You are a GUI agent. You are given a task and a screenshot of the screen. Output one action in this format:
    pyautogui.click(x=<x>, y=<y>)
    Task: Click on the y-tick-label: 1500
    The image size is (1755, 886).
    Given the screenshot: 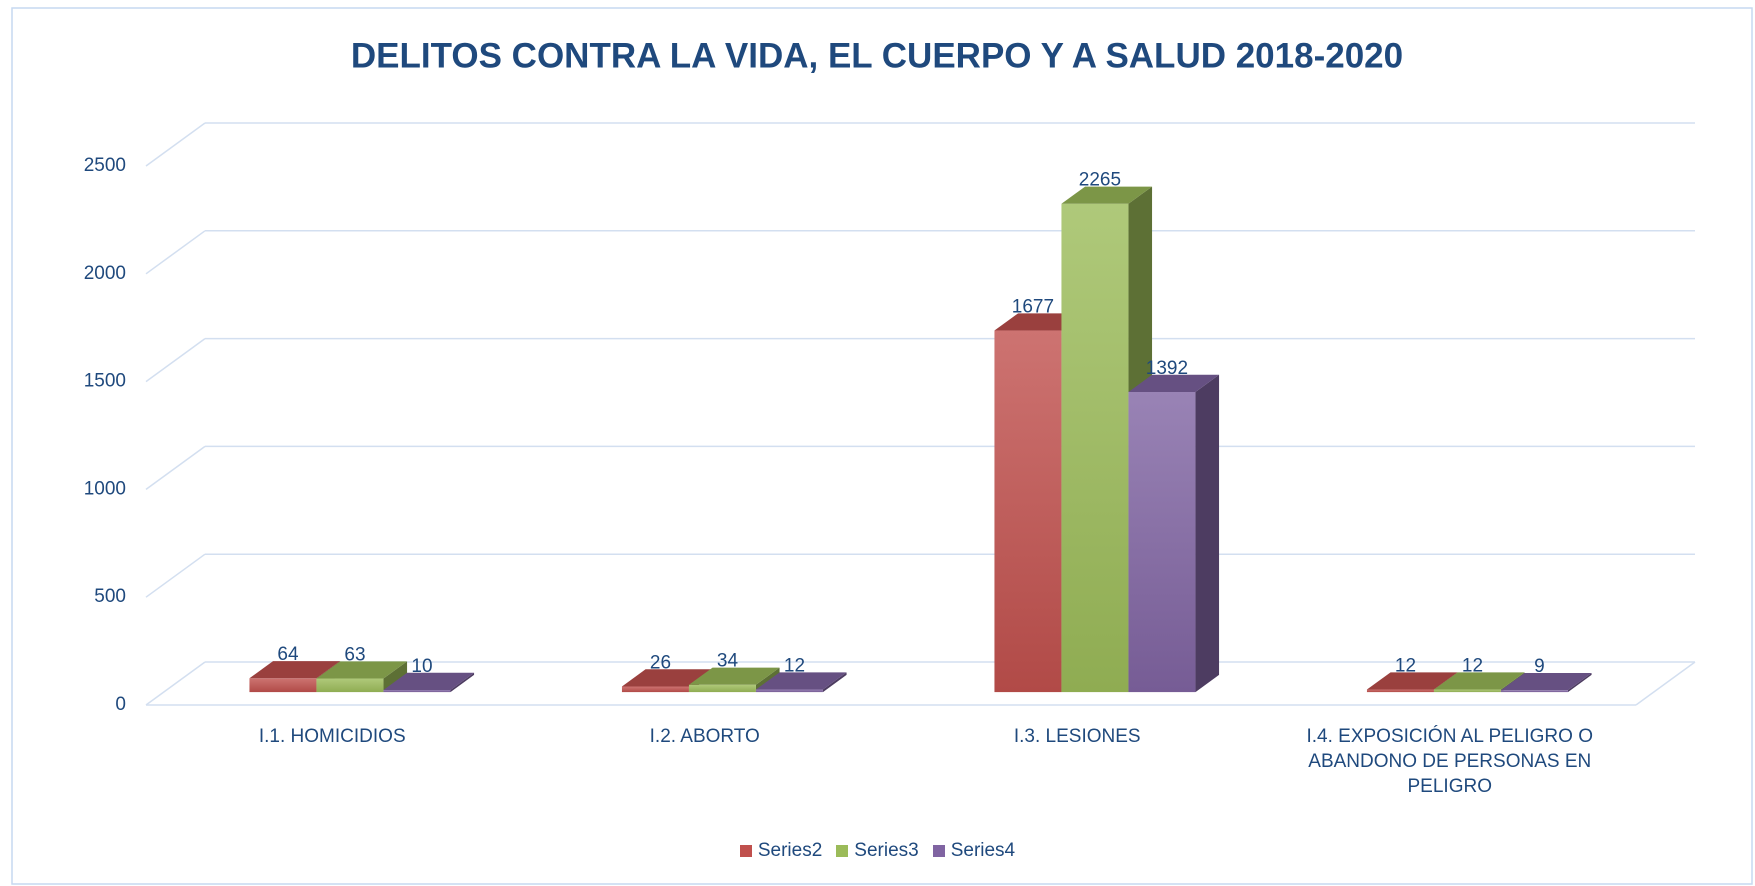 What is the action you would take?
    pyautogui.click(x=105, y=381)
    